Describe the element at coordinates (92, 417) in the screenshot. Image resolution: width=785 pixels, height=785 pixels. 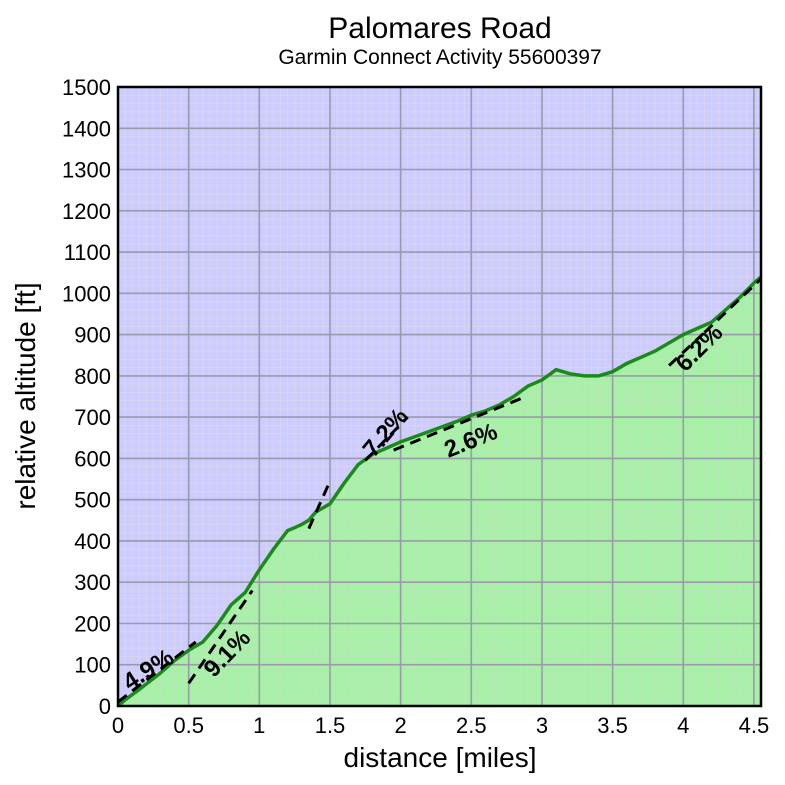
I see `y-tick-label: 700` at that location.